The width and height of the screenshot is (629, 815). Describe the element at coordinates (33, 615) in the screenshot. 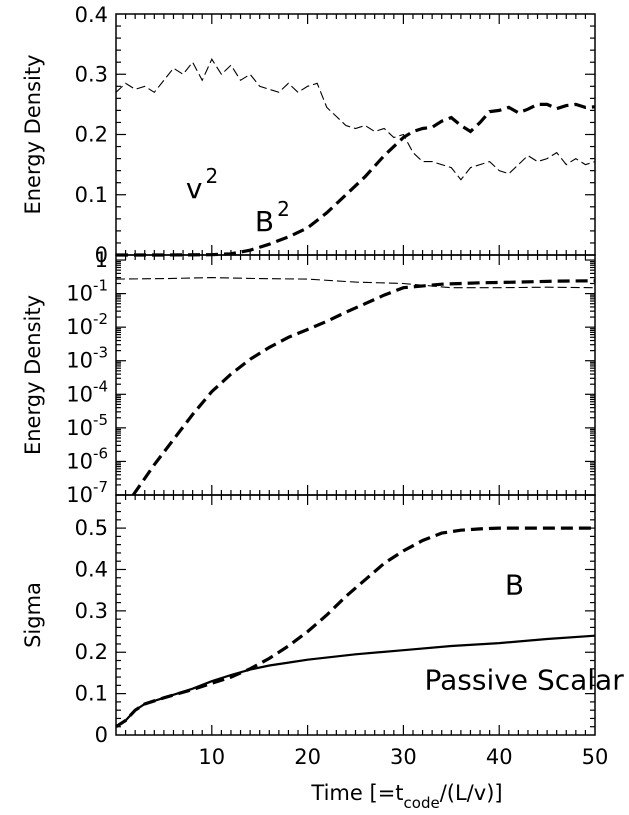

I see `y-axis-title: Sigma` at that location.